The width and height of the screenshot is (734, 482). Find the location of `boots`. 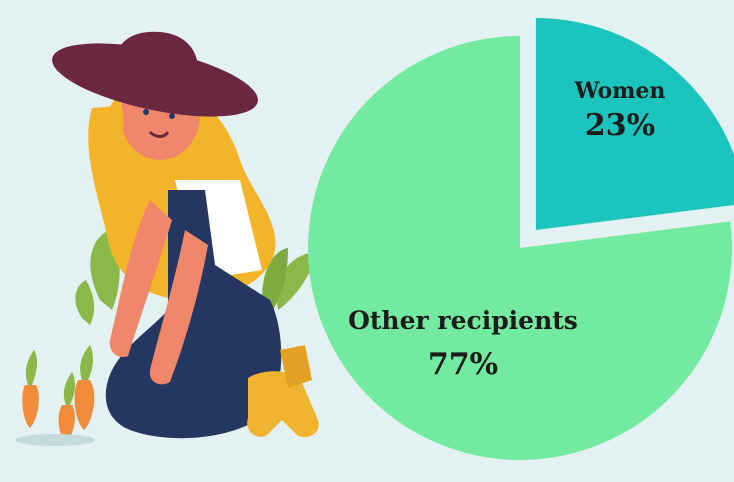

boots is located at coordinates (283, 391).